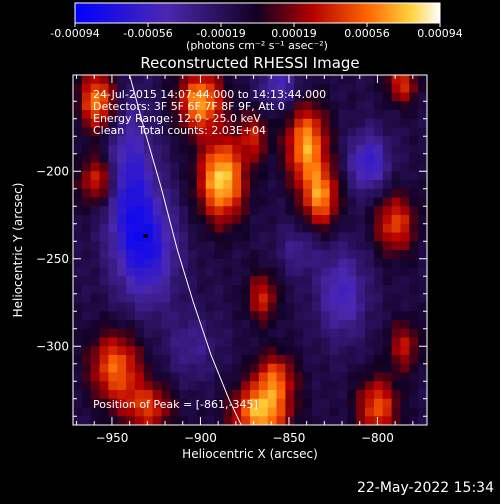  What do you see at coordinates (111, 438) in the screenshot?
I see `x-tick-label: −950` at bounding box center [111, 438].